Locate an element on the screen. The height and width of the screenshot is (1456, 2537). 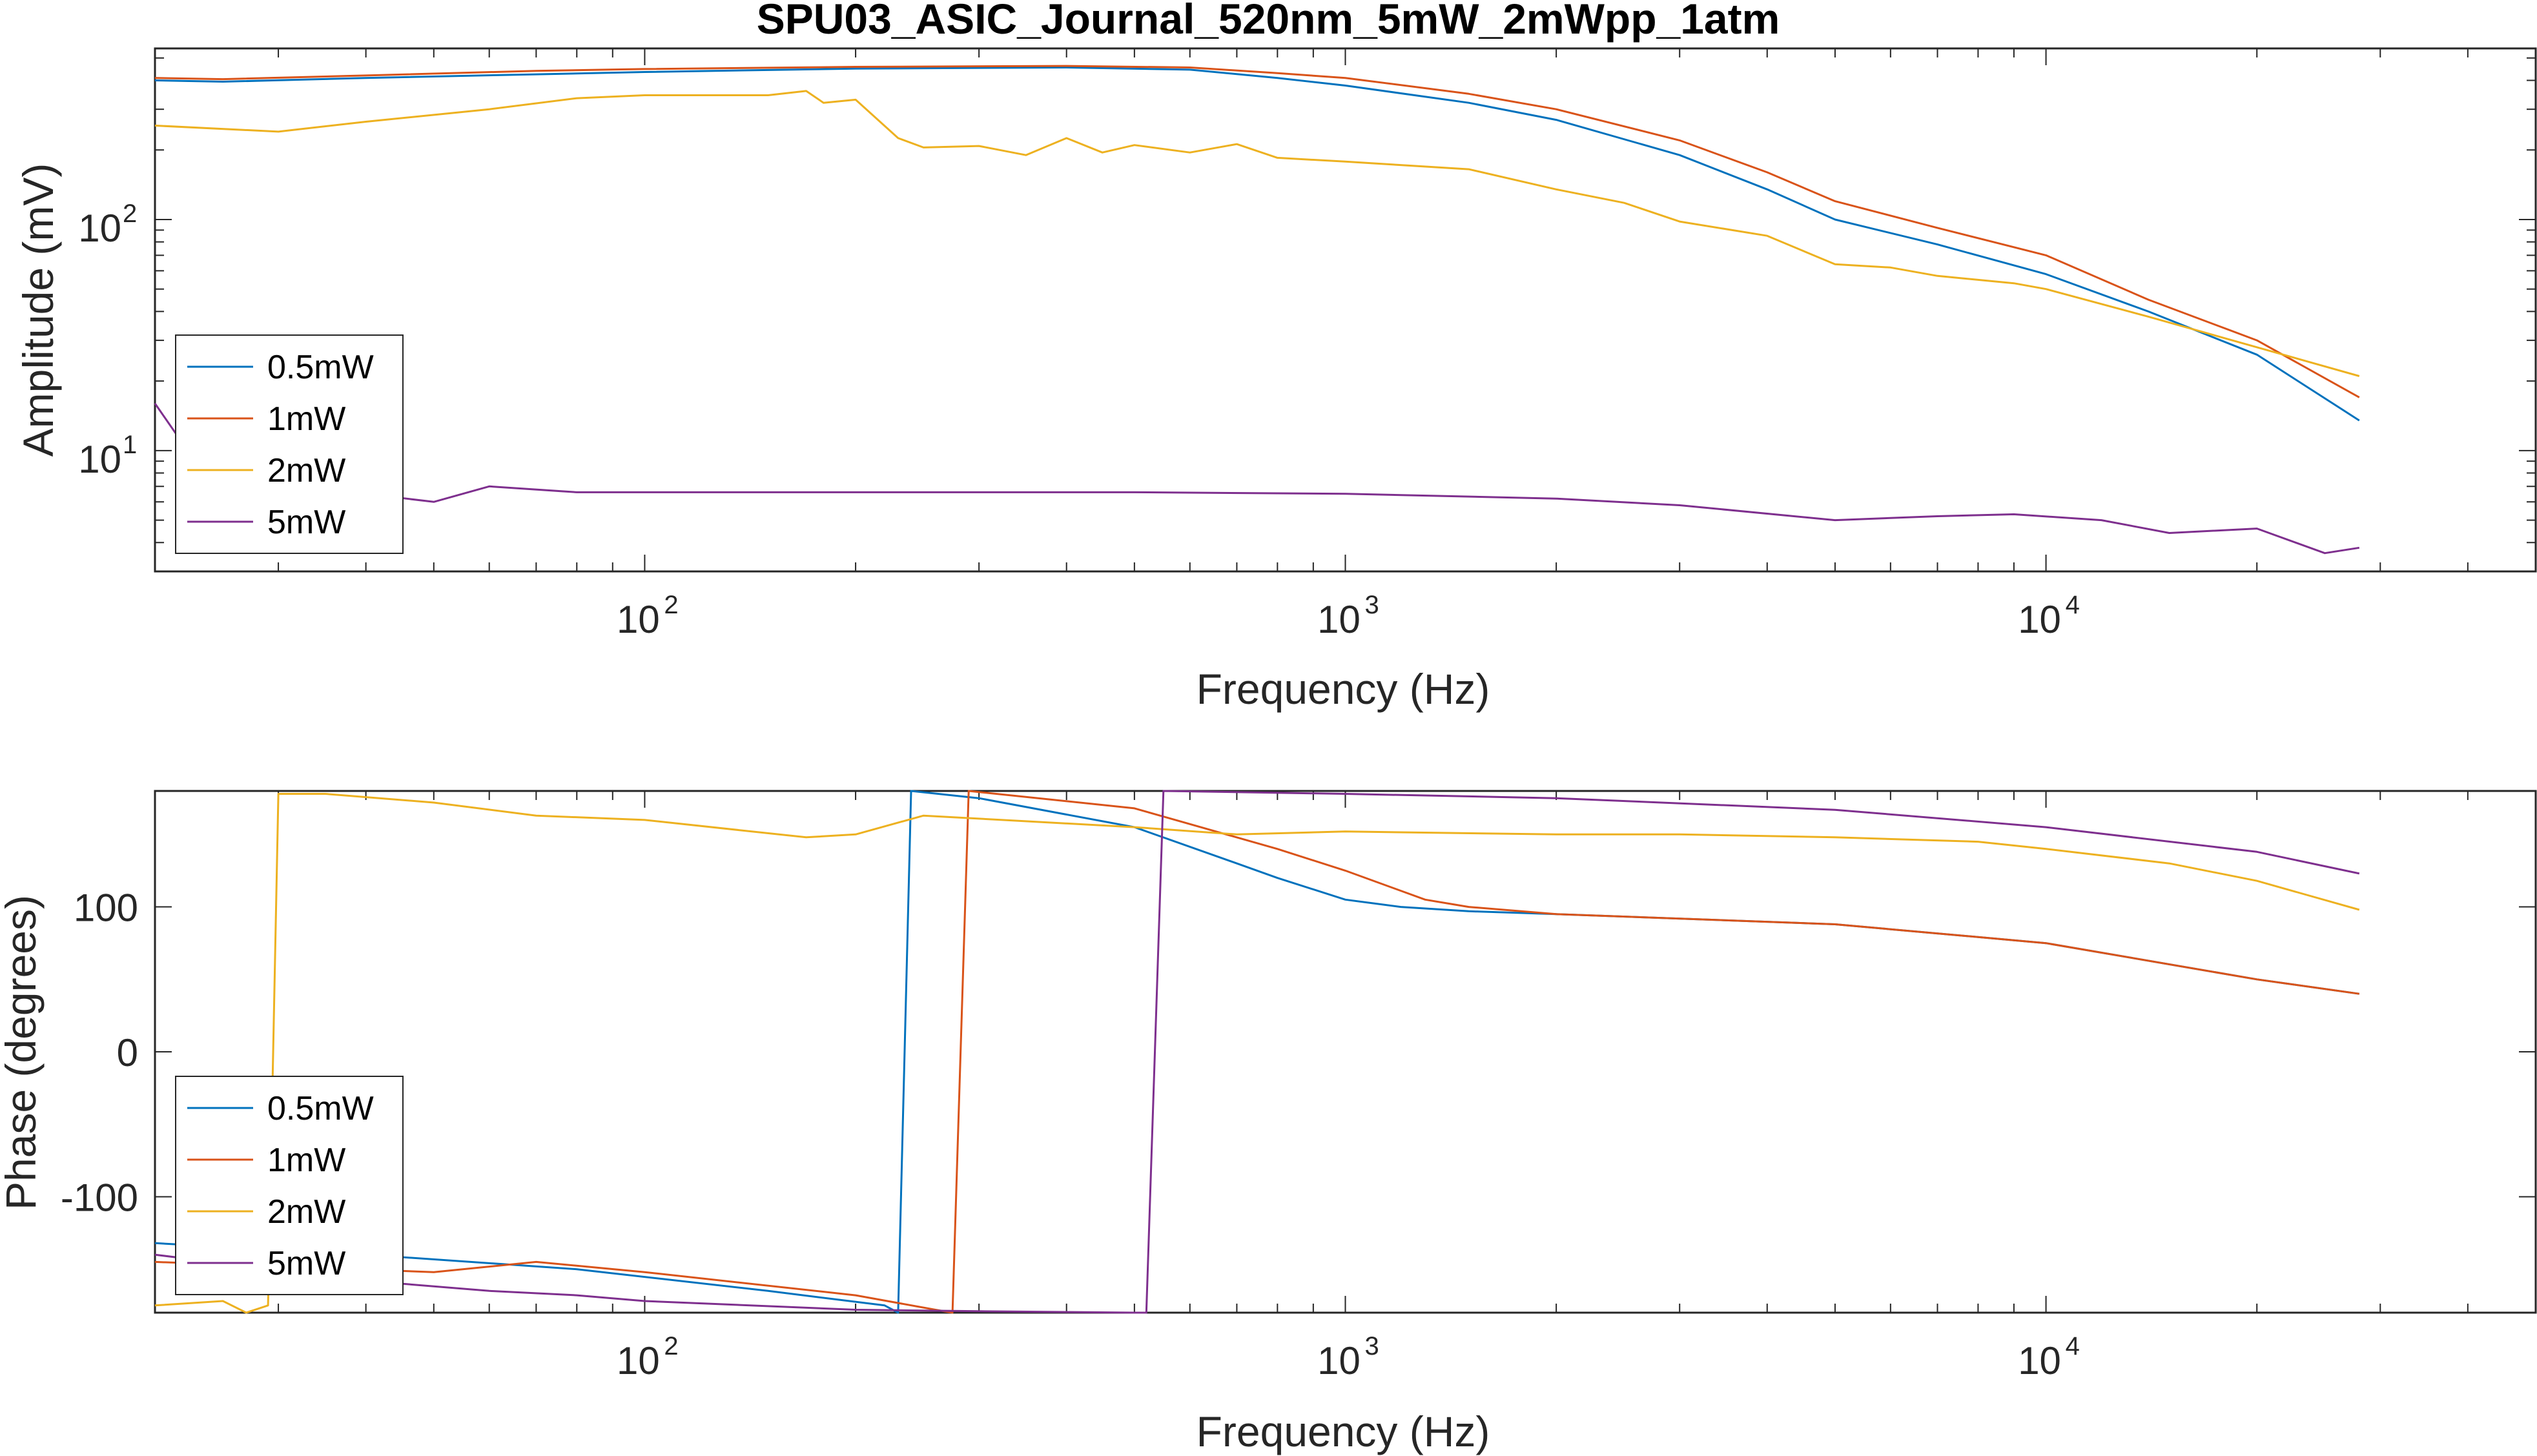
amplitude-legend: 0.5mW 1mW 2mW 5mW is located at coordinates (289, 444).